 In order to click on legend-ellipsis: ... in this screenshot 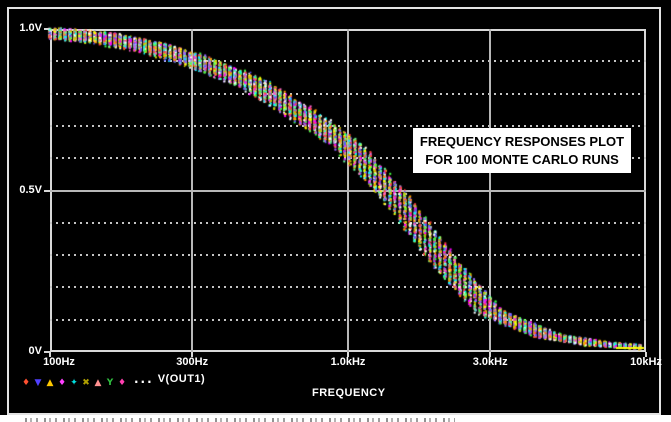, I will do `click(144, 379)`.